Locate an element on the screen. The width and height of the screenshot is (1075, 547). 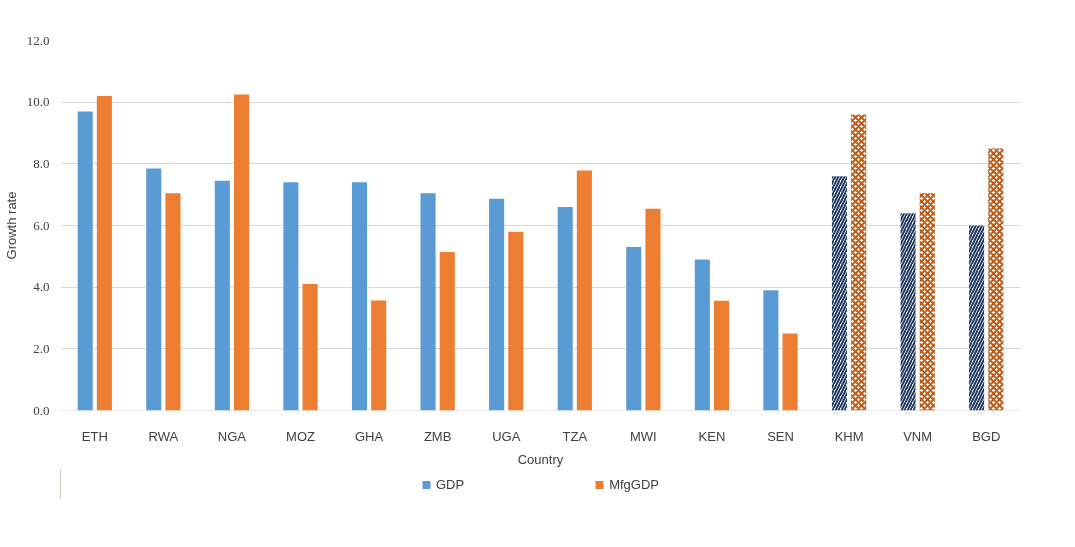
x-tick-label: BGD is located at coordinates (986, 436).